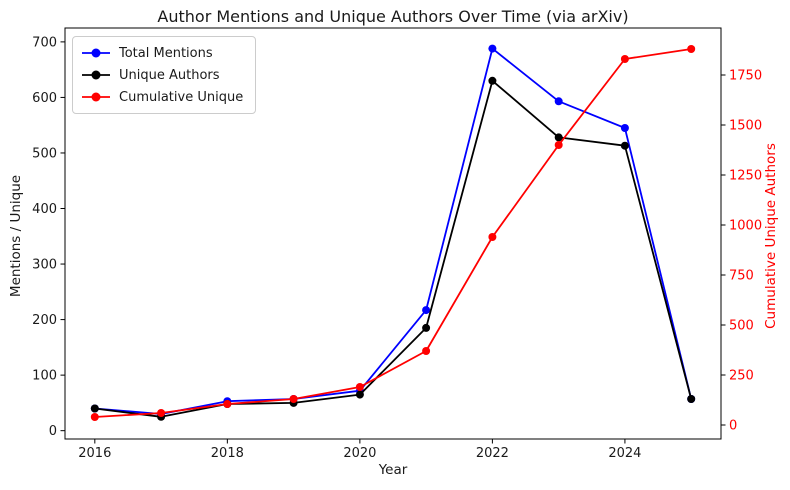  I want to click on x-axis-label: Year, so click(393, 470).